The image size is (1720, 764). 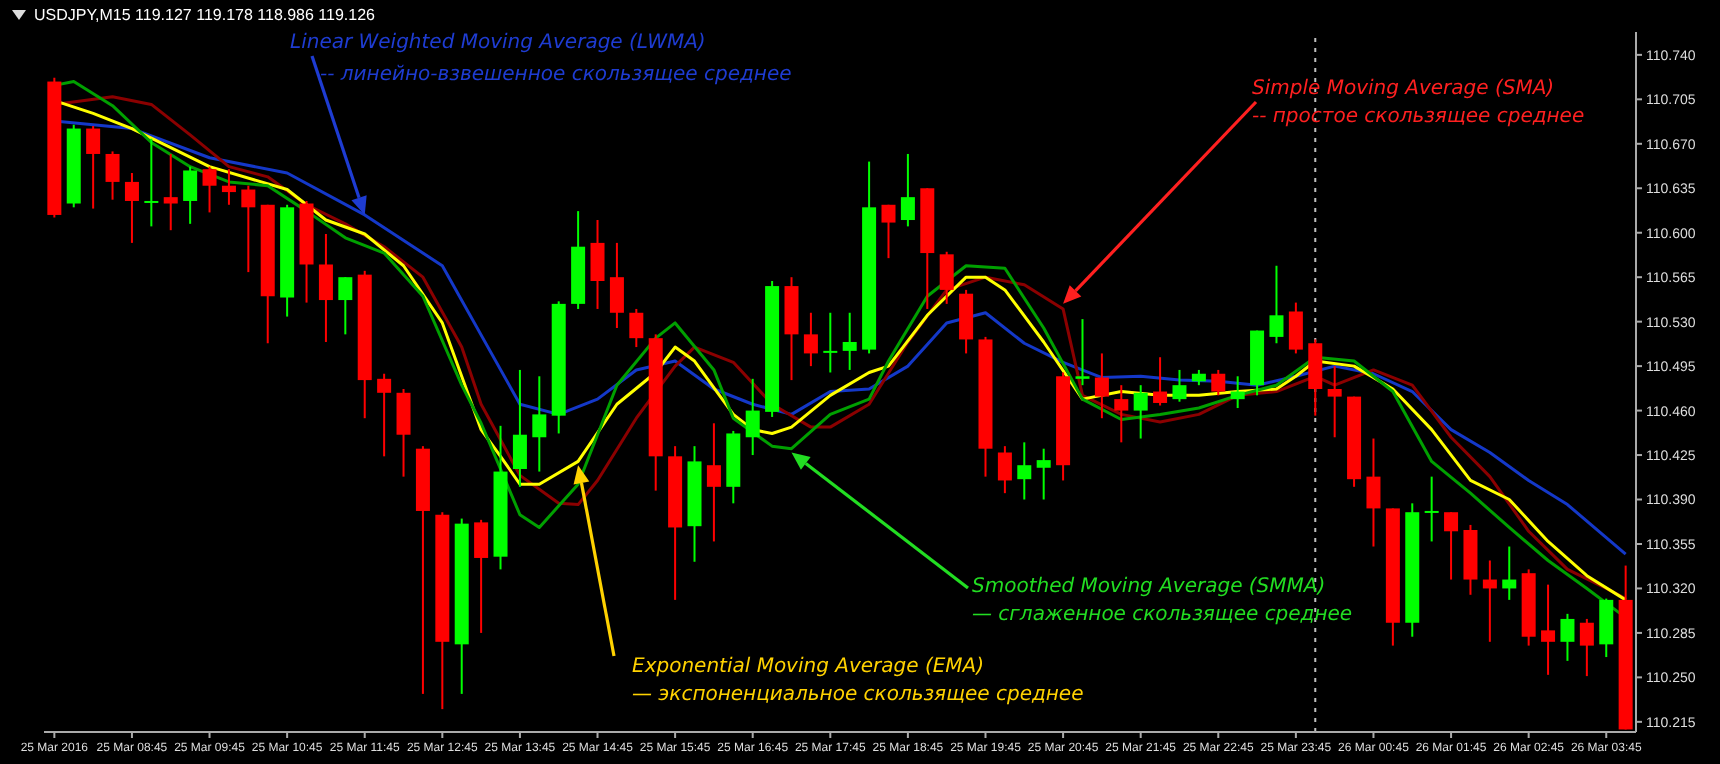 I want to click on chart-title: USDJPY,M15 119.127 119.178 118.986 119.126, so click(x=205, y=15).